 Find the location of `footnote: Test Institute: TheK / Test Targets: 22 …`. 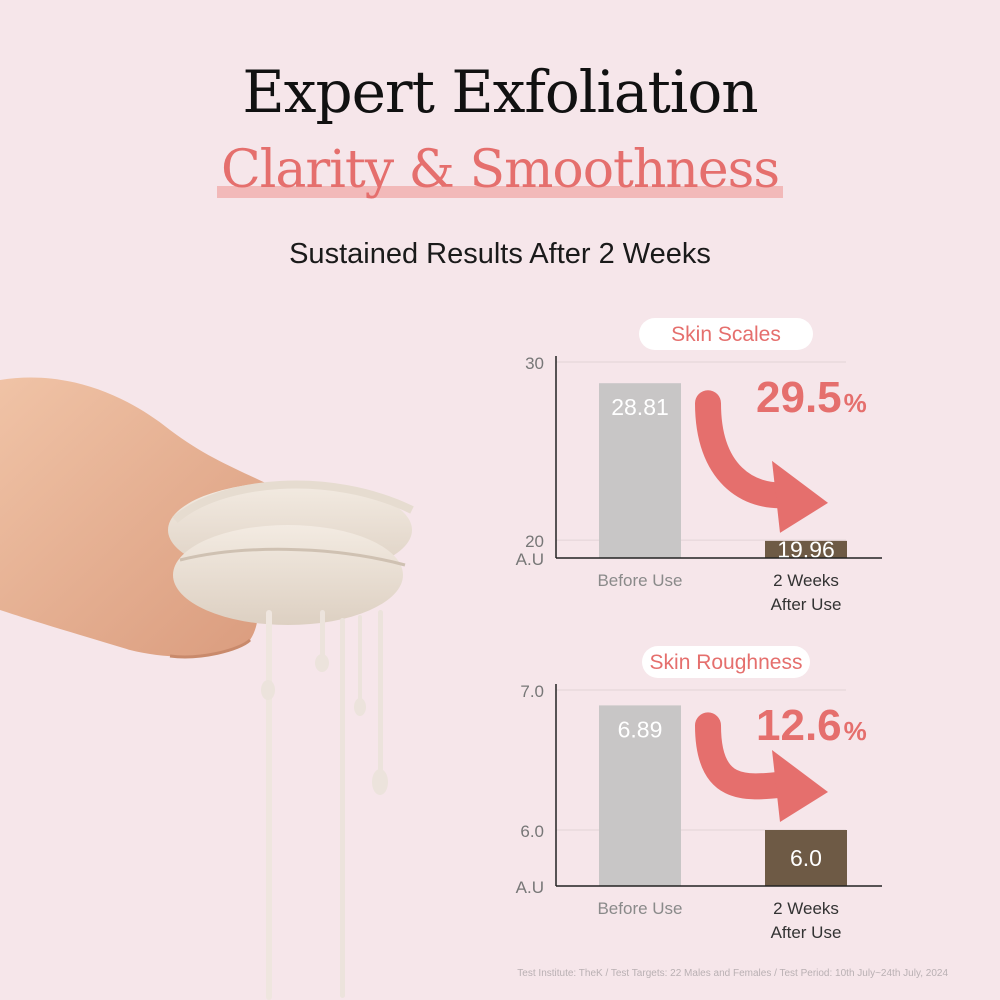

footnote: Test Institute: TheK / Test Targets: 22 … is located at coordinates (732, 973).